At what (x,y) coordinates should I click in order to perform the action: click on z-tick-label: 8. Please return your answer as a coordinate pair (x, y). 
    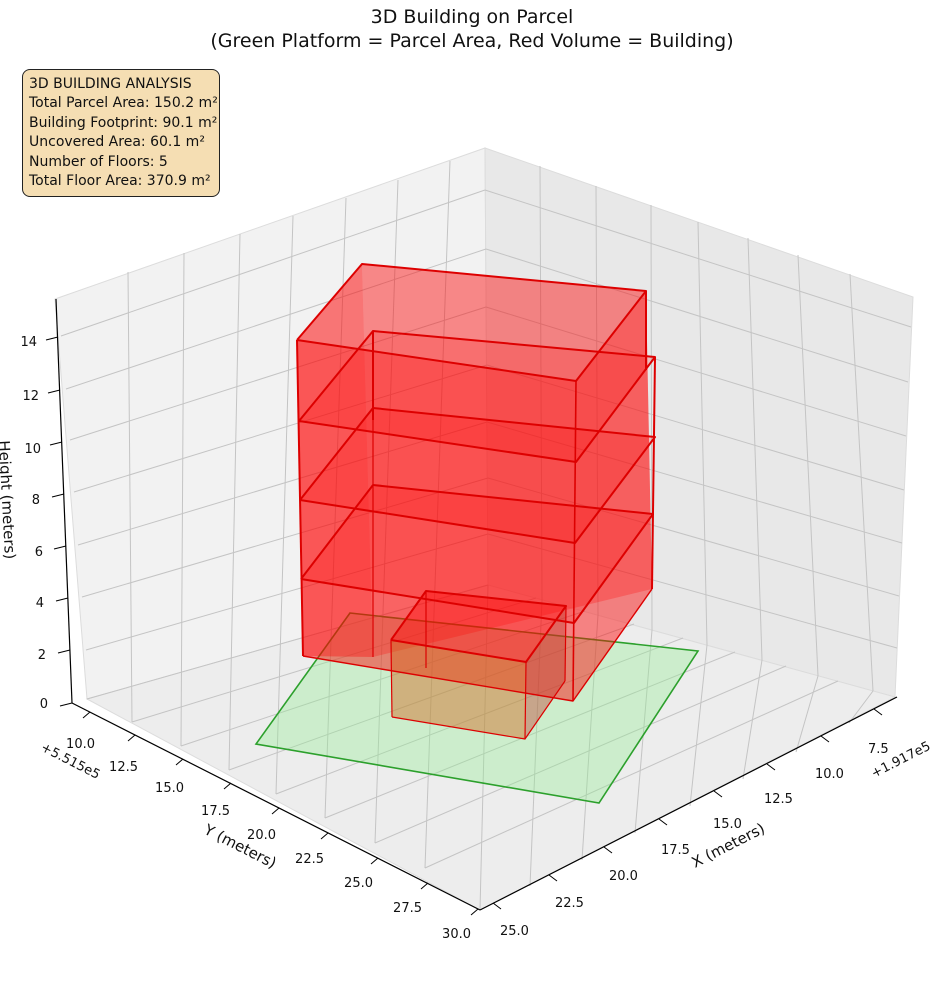
    Looking at the image, I should click on (36, 500).